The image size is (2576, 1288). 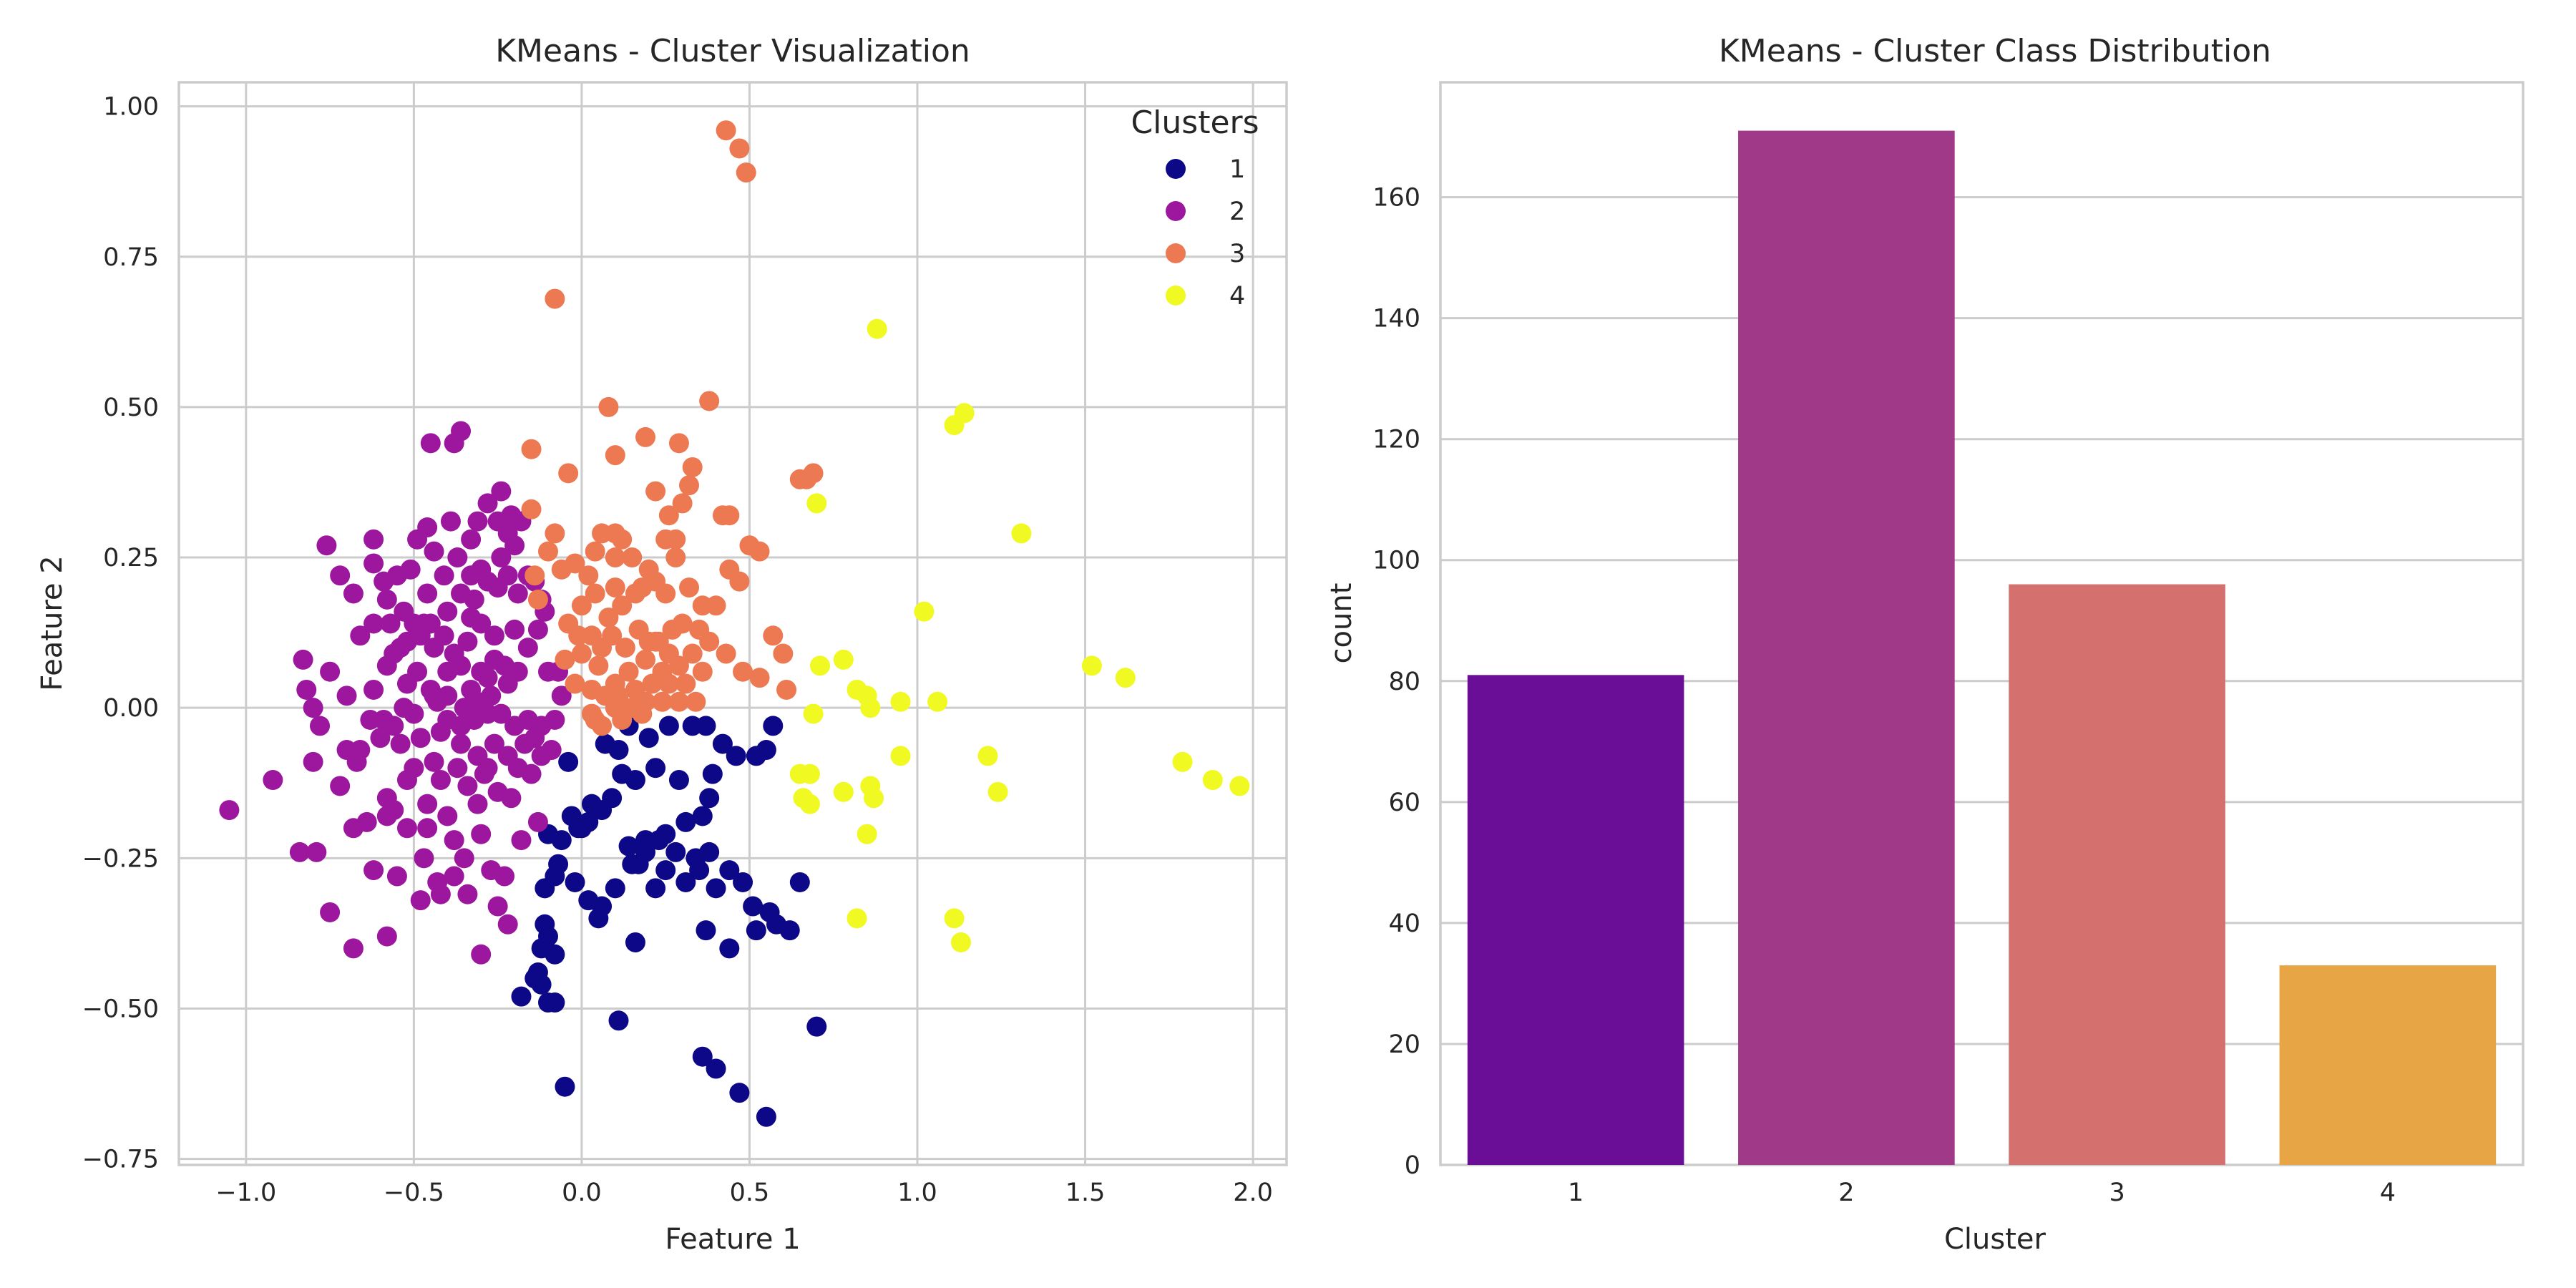 I want to click on bar-y-tick-label: 20, so click(x=1404, y=1044).